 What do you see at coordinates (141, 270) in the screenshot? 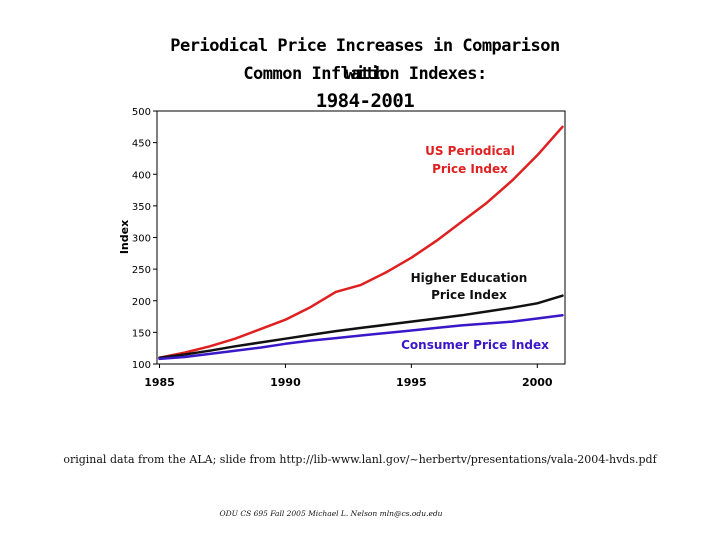
I see `y-tick-label: 250` at bounding box center [141, 270].